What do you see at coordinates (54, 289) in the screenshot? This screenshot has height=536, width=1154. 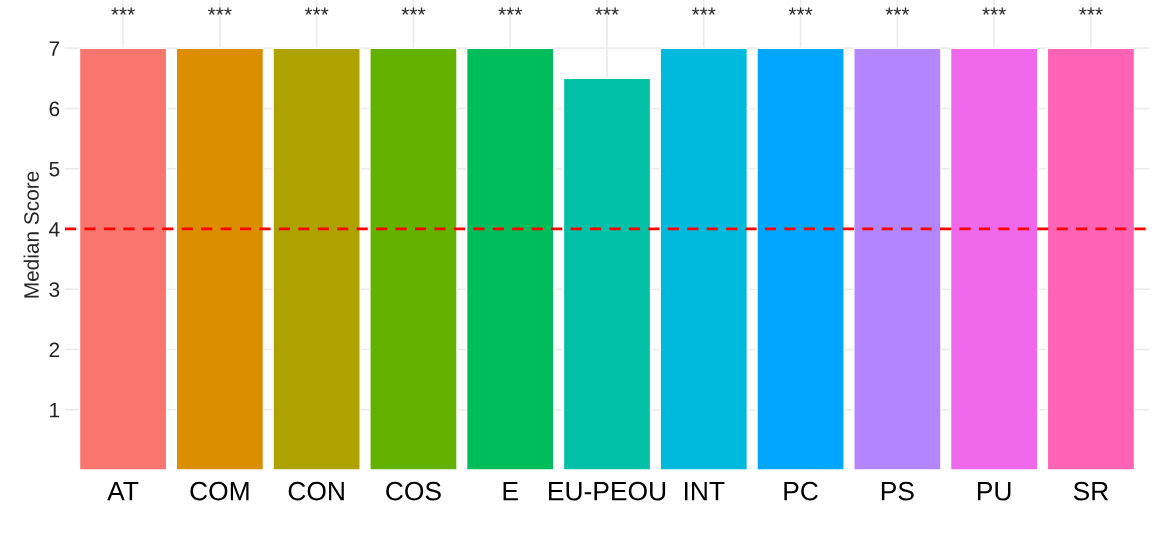 I see `y-tick-label: 3` at bounding box center [54, 289].